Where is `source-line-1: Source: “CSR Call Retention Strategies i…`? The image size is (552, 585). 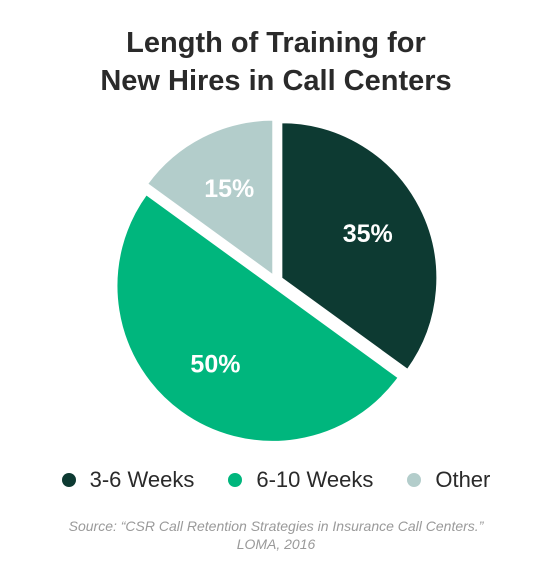 source-line-1: Source: “CSR Call Retention Strategies i… is located at coordinates (276, 526).